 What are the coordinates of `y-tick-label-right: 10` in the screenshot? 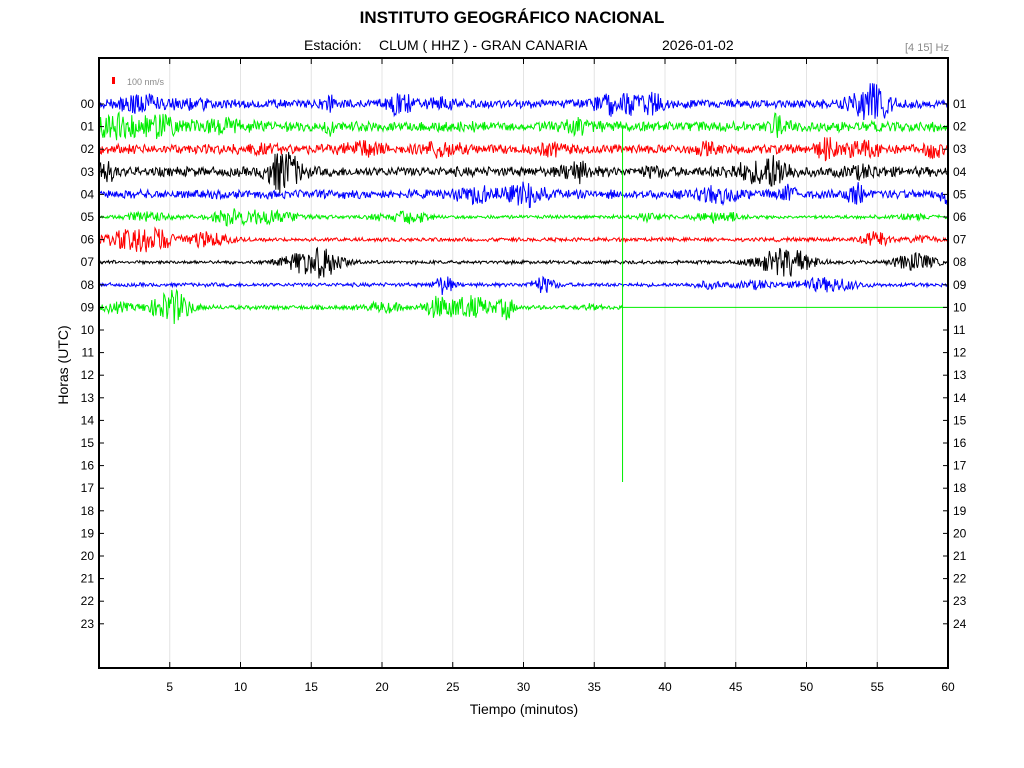 It's located at (960, 307).